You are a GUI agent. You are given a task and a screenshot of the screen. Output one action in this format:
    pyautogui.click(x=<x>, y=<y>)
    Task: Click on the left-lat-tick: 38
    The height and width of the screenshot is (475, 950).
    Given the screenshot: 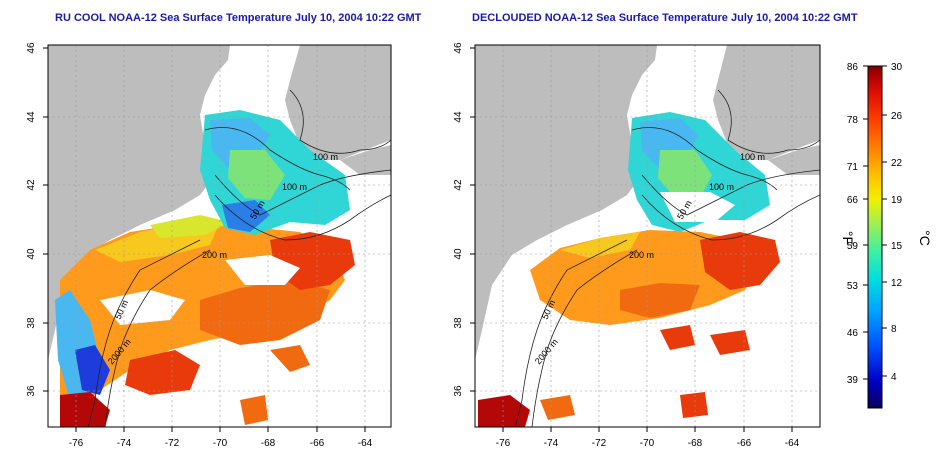 What is the action you would take?
    pyautogui.click(x=31, y=323)
    